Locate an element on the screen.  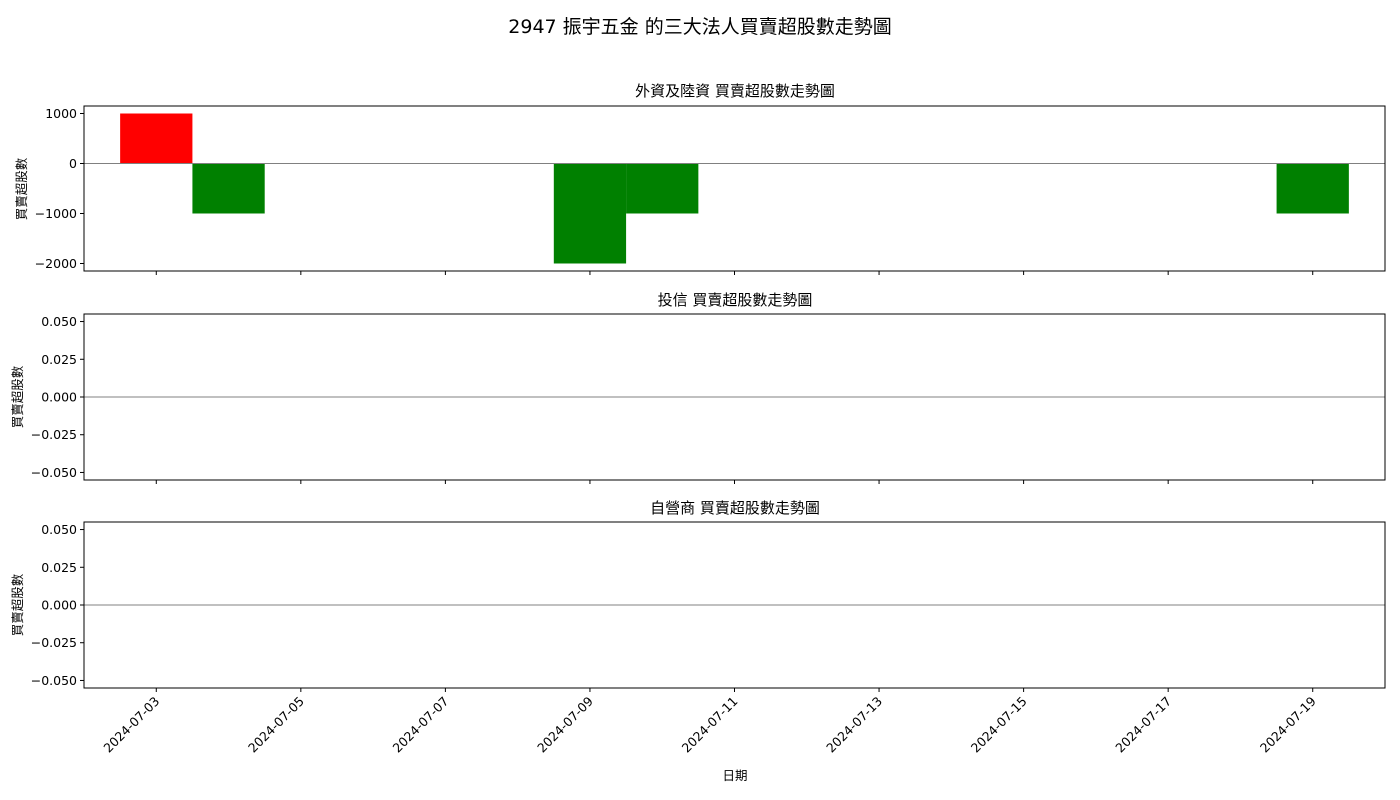
subplot-title-investment-trust: 投信 買賣超股數走勢圖 is located at coordinates (735, 300).